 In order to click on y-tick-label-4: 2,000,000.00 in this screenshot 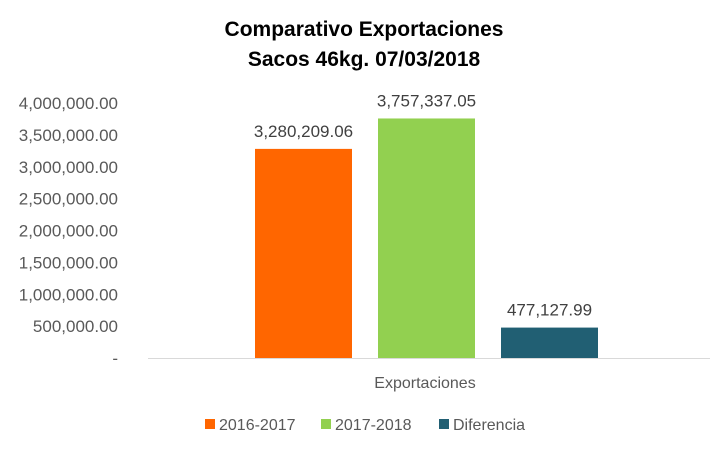, I will do `click(68, 231)`.